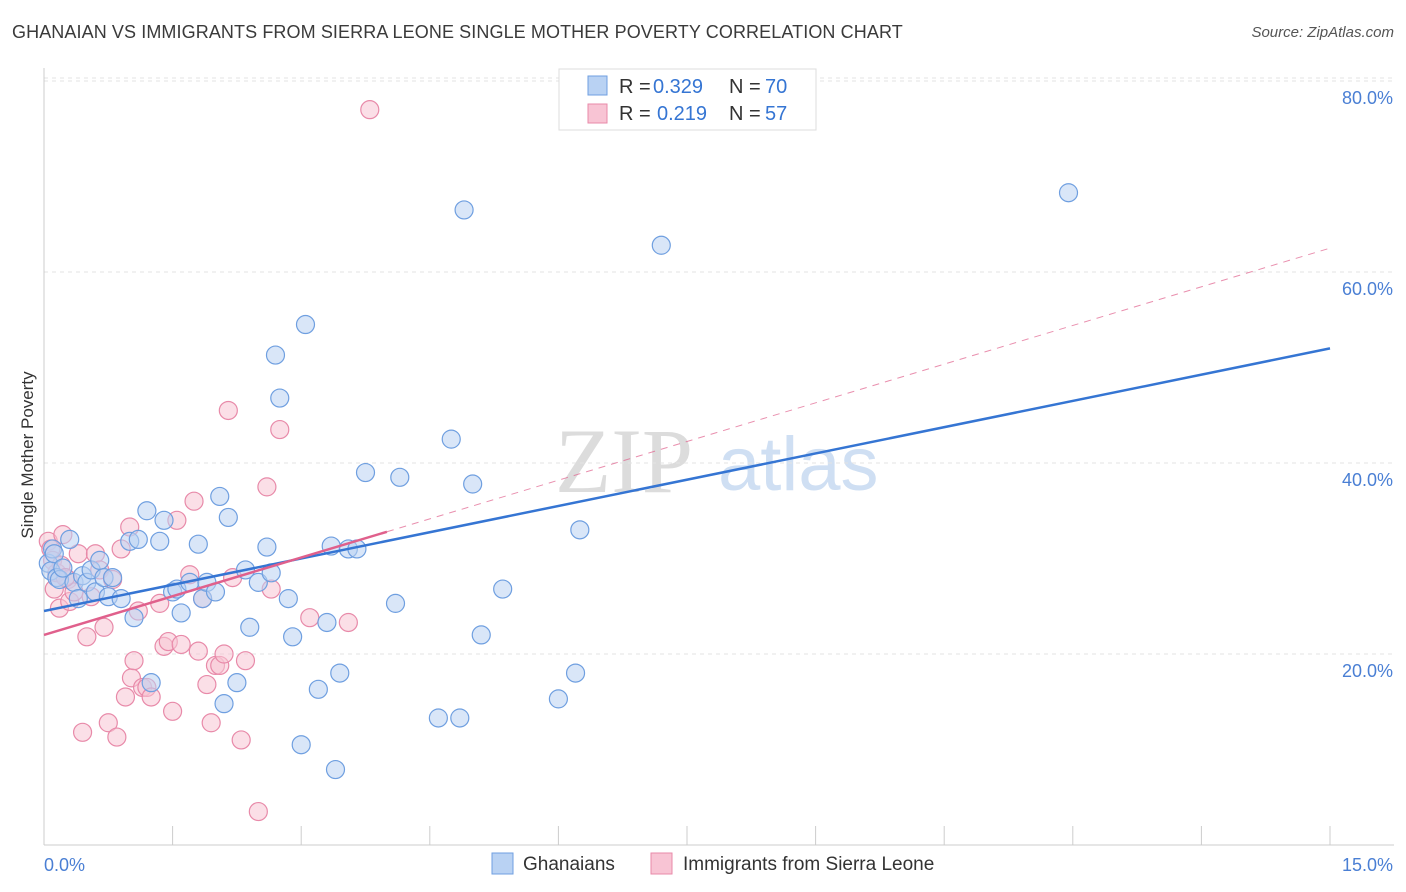 Image resolution: width=1406 pixels, height=892 pixels. I want to click on x-tick-label-min: 0.0%, so click(64, 865).